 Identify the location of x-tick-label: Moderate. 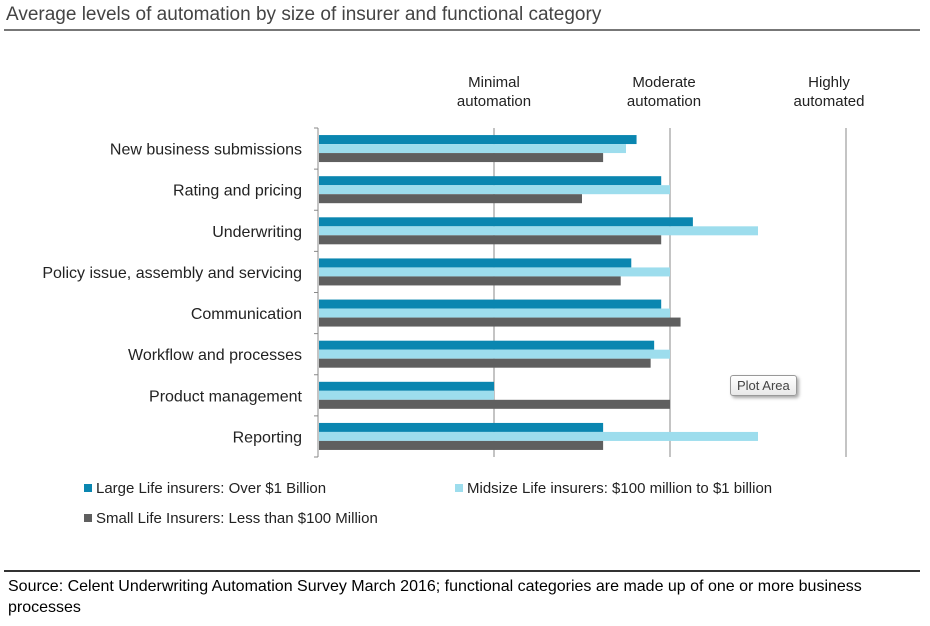
(663, 82).